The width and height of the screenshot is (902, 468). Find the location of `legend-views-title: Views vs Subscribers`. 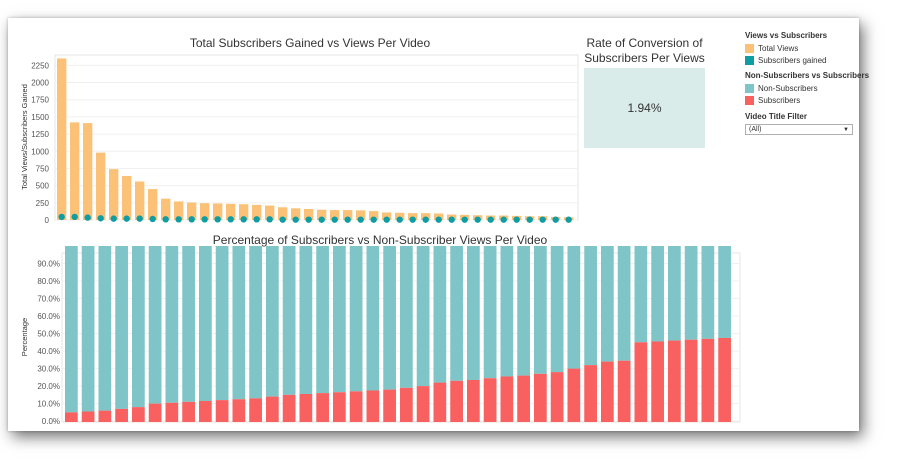

legend-views-title: Views vs Subscribers is located at coordinates (786, 35).